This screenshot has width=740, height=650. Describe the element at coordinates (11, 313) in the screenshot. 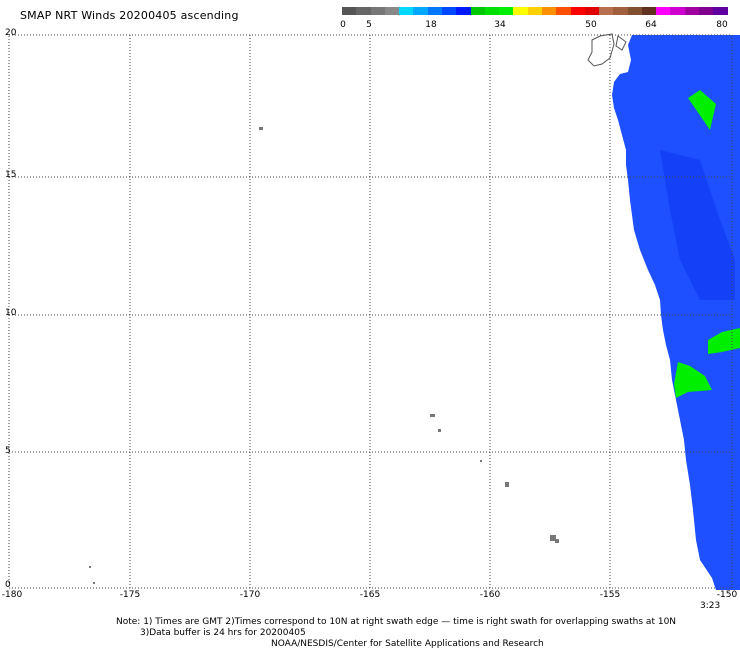

I see `y-tick-label: 10` at that location.